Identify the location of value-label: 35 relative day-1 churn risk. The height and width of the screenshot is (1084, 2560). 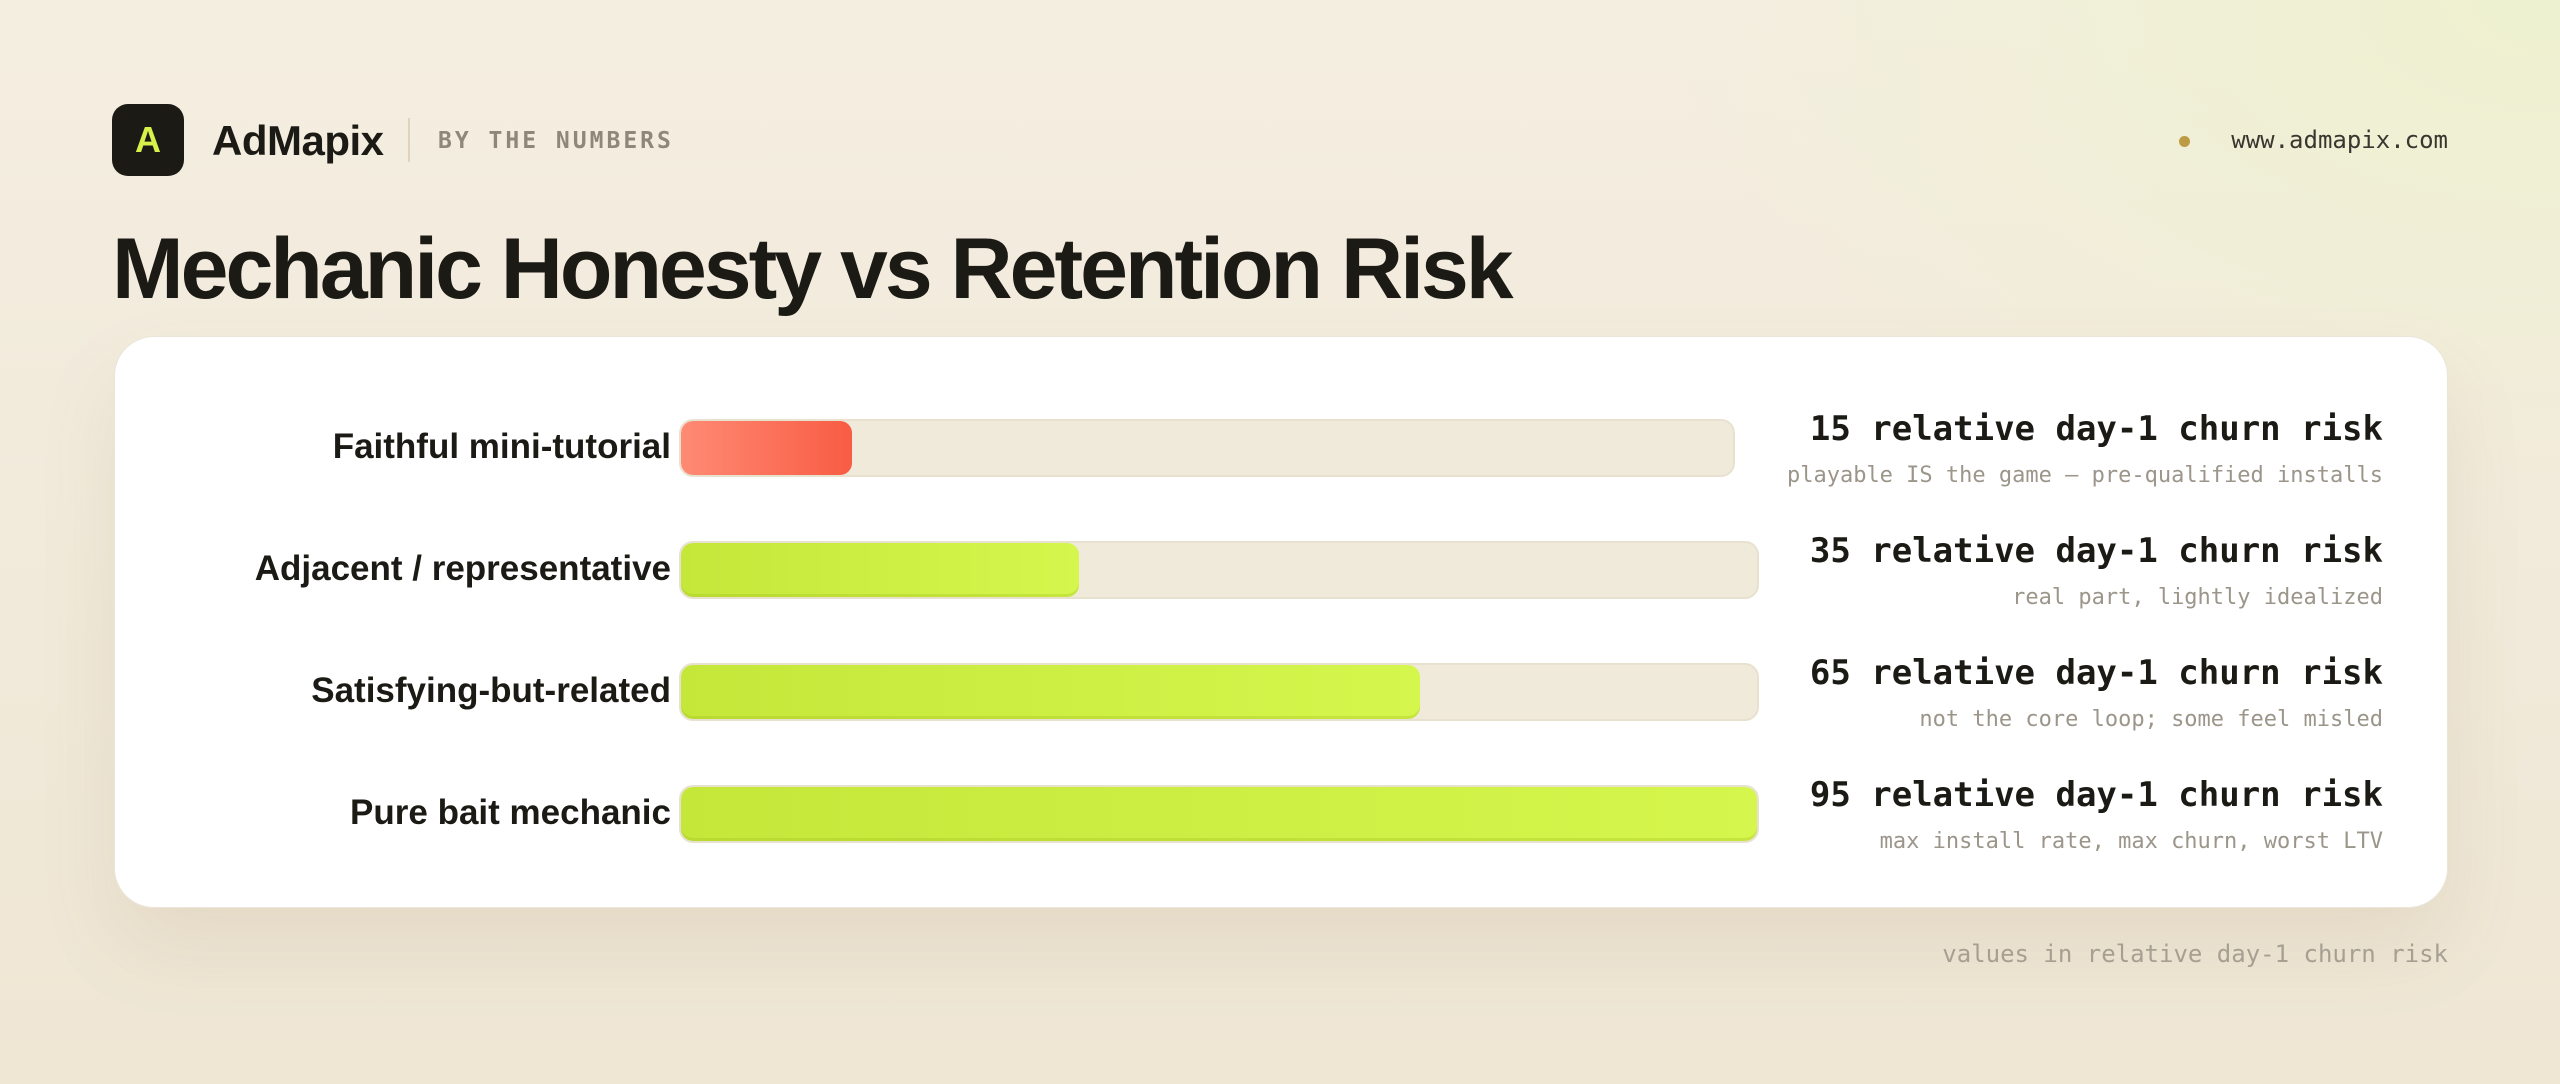
(2096, 551).